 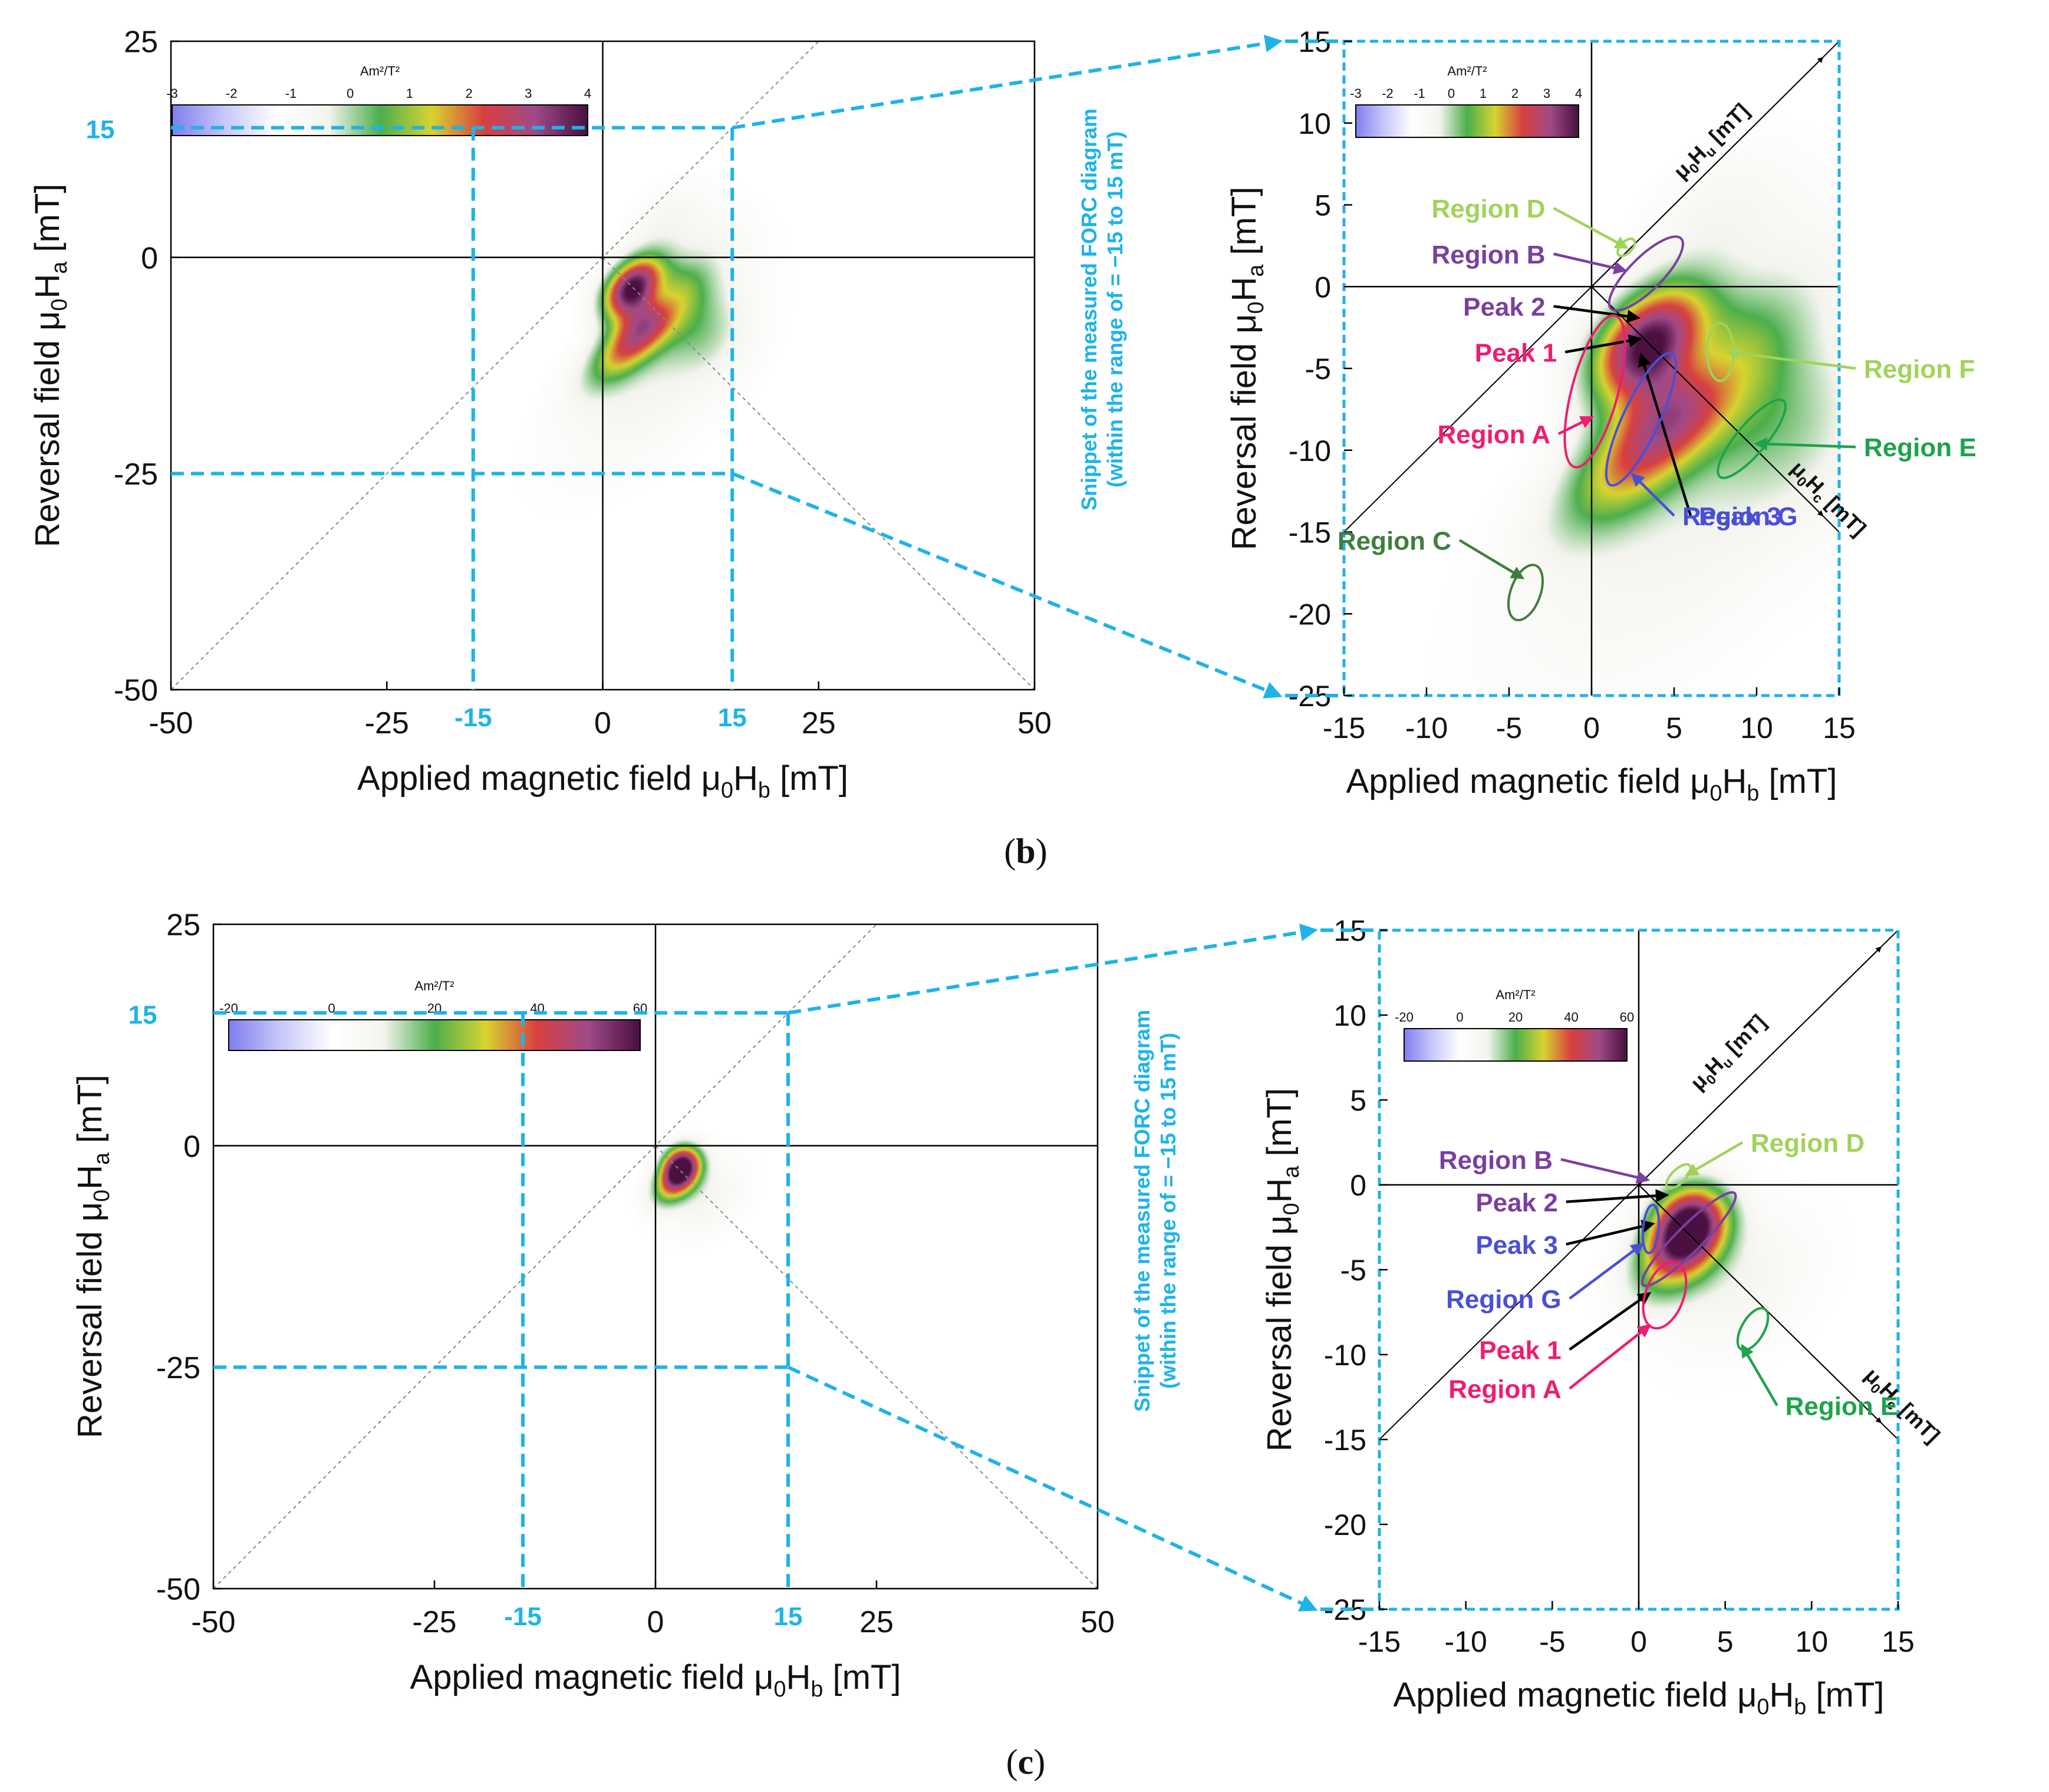 I want to click on y-tick-label: -50, so click(x=178, y=1590).